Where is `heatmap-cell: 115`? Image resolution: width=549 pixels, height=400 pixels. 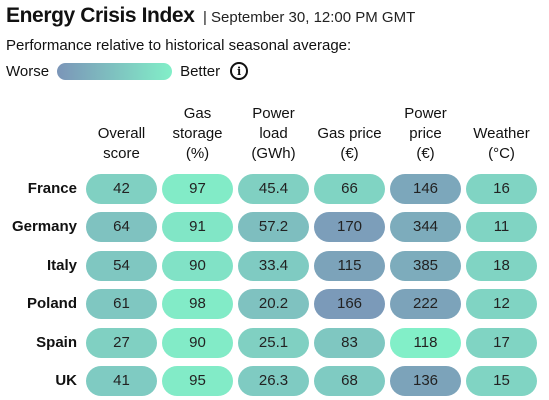 heatmap-cell: 115 is located at coordinates (349, 265).